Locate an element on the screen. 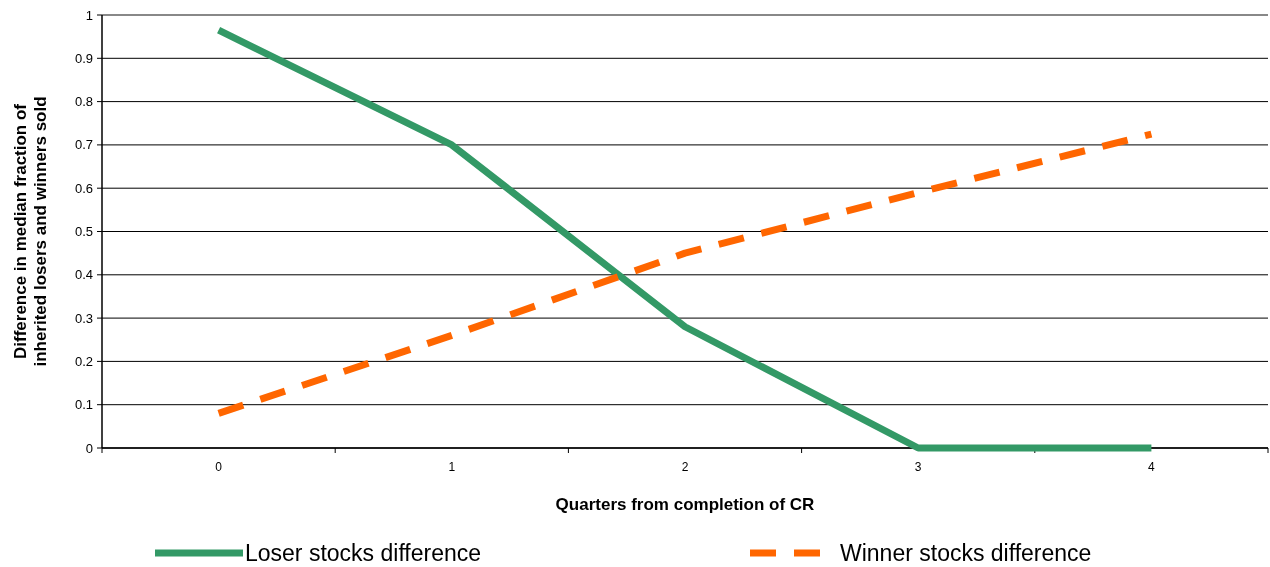  y-tick-label: 0.5 is located at coordinates (83, 232).